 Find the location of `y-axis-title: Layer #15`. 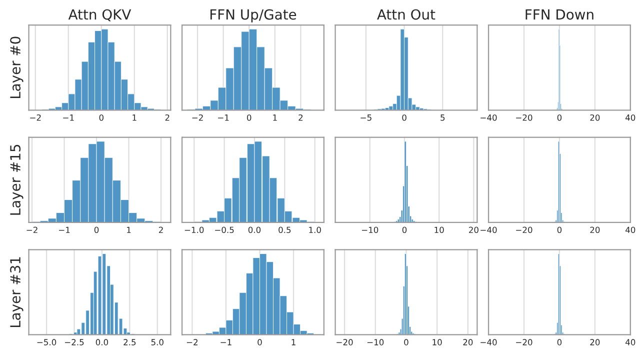

y-axis-title: Layer #15 is located at coordinates (17, 179).